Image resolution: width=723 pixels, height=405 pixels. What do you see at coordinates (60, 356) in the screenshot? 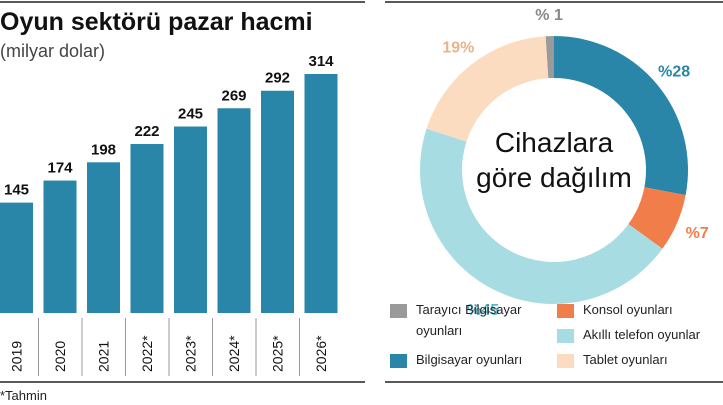
I see `x-tick-label: 2020` at bounding box center [60, 356].